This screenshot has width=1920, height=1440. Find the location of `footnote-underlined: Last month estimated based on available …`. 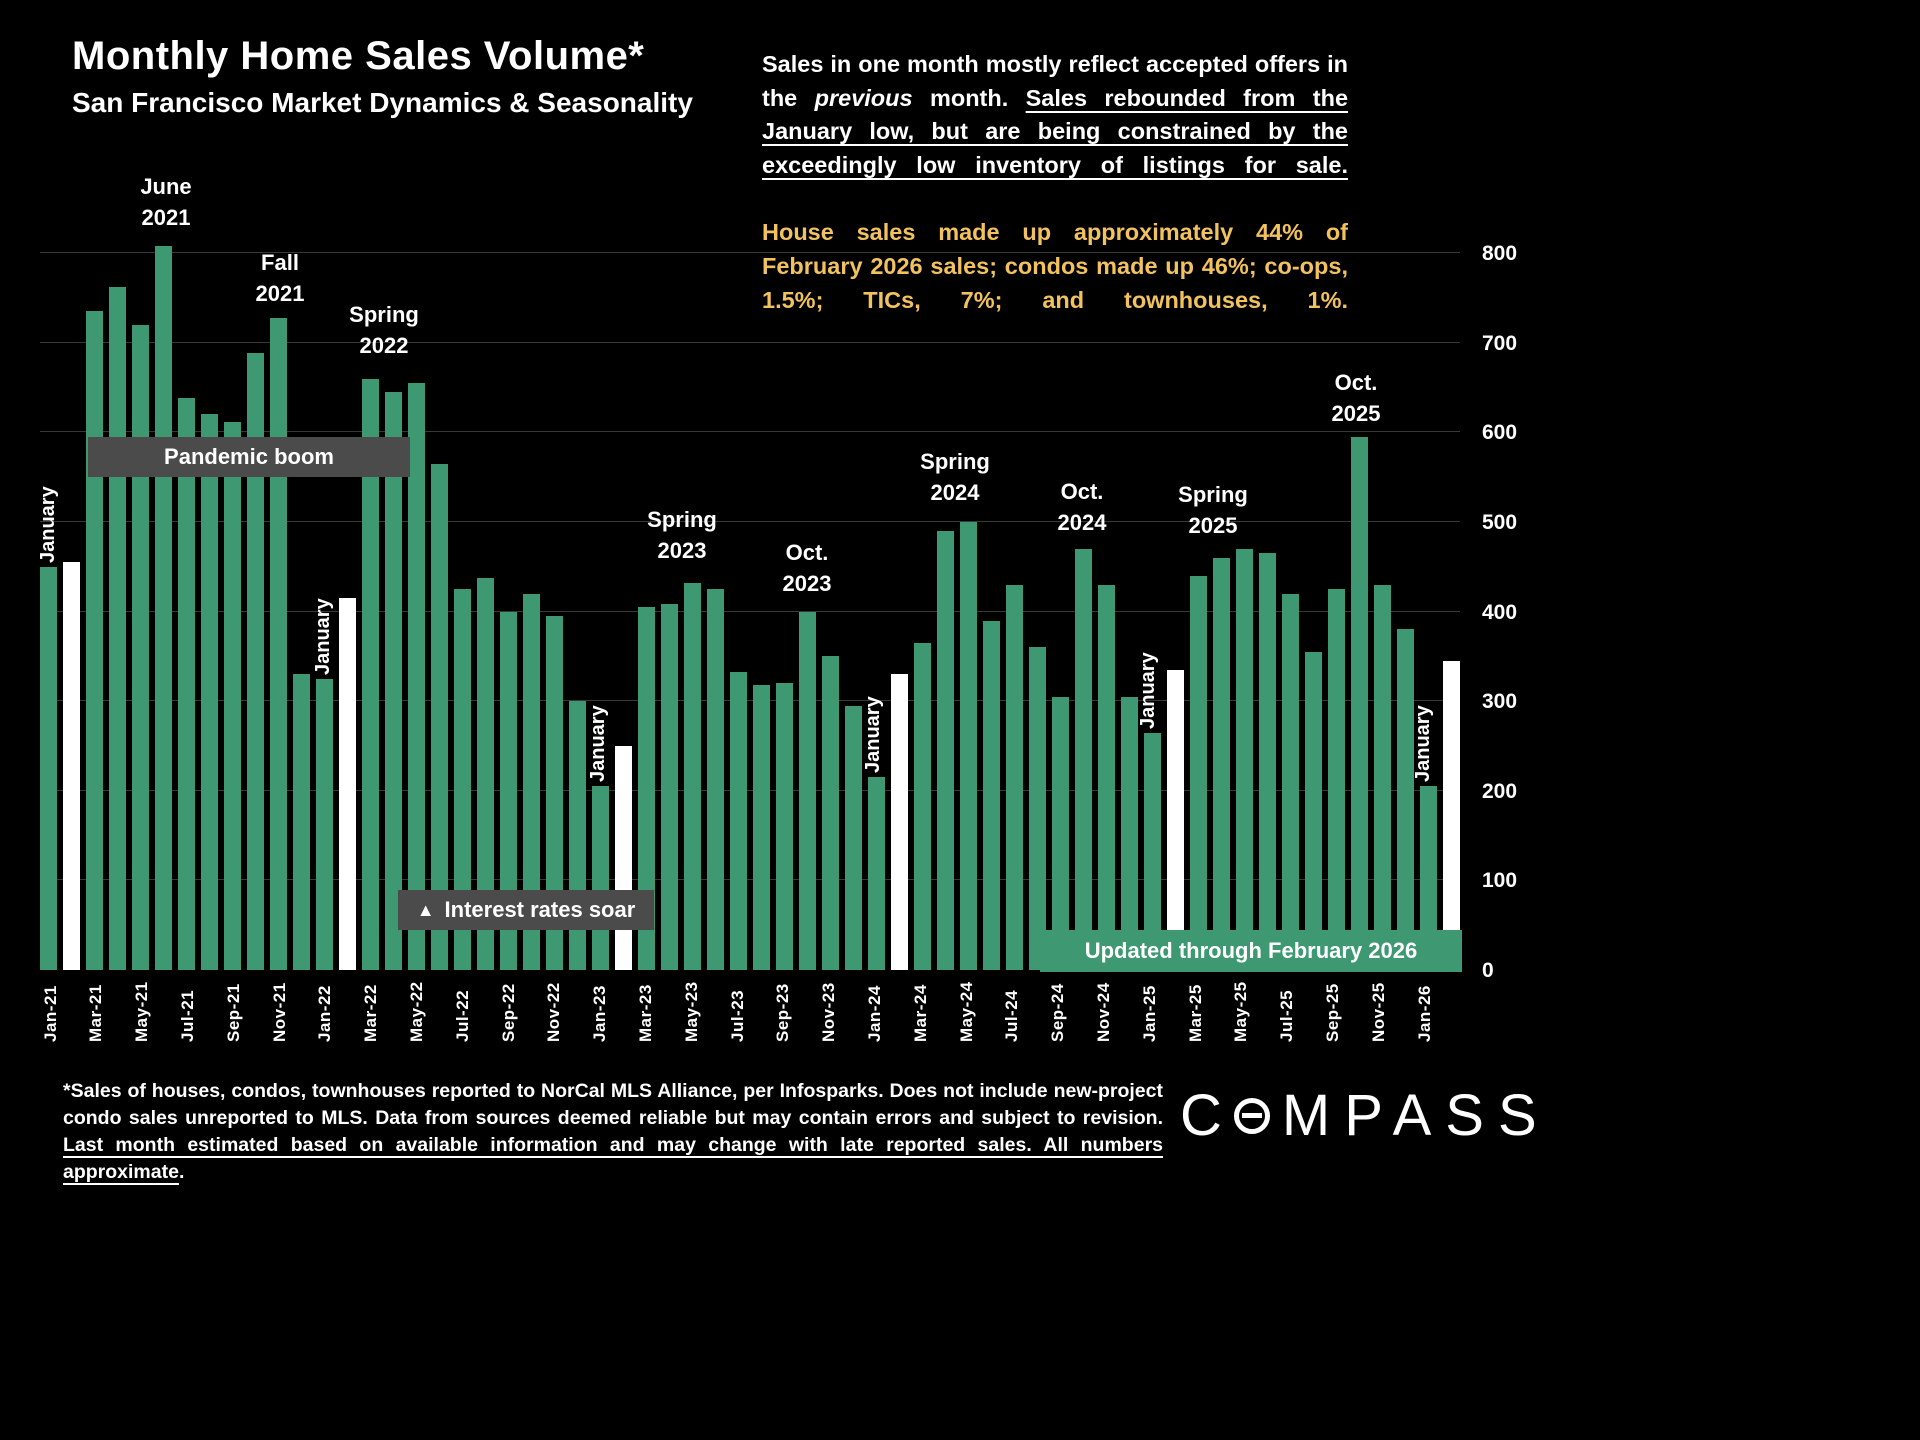

footnote-underlined: Last month estimated based on available … is located at coordinates (613, 1158).